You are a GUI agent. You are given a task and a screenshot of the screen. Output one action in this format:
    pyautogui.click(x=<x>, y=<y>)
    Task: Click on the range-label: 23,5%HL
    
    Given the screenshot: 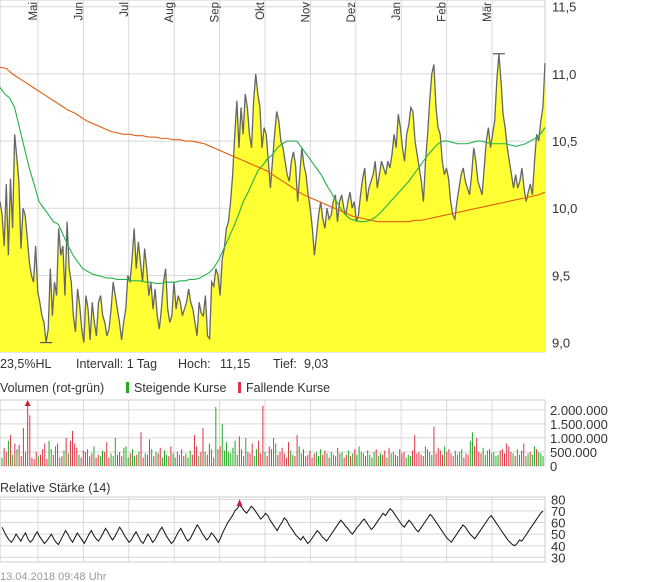 What is the action you would take?
    pyautogui.click(x=25, y=364)
    